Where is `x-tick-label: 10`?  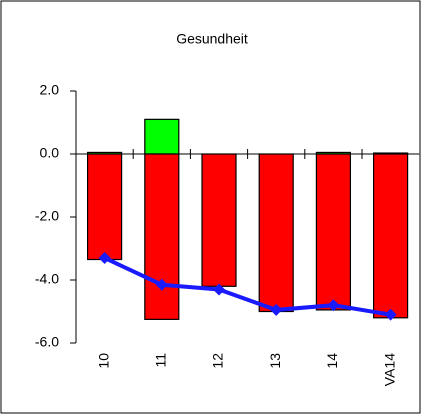 x-tick-label: 10 is located at coordinates (103, 361).